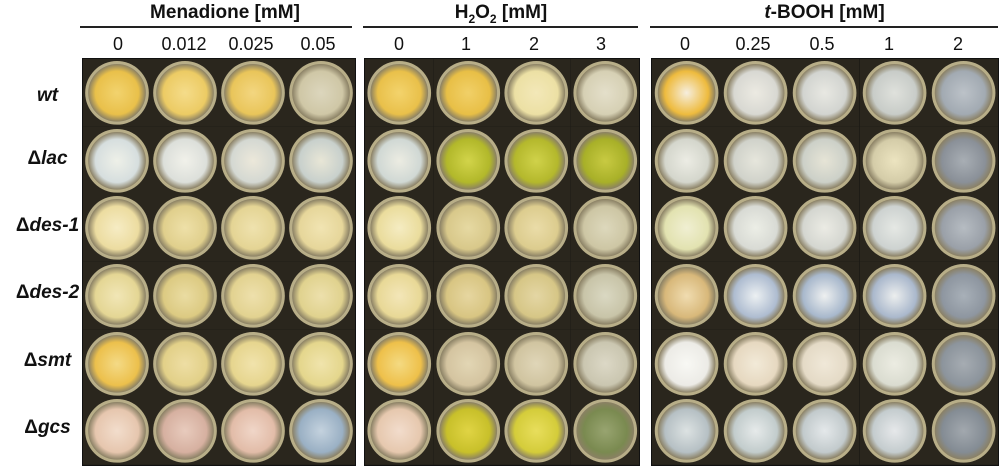 Image resolution: width=1000 pixels, height=466 pixels. I want to click on strain-label-smt: Δsmt, so click(47, 361).